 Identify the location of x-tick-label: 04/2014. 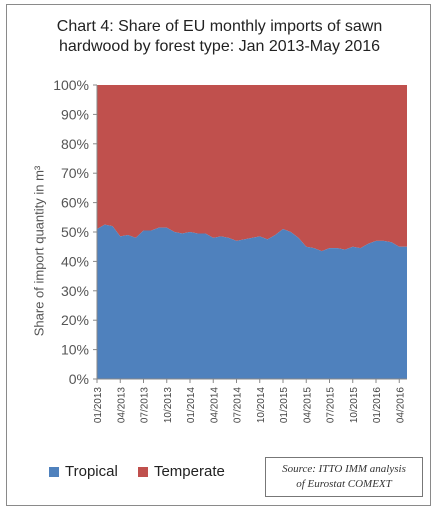
(214, 405).